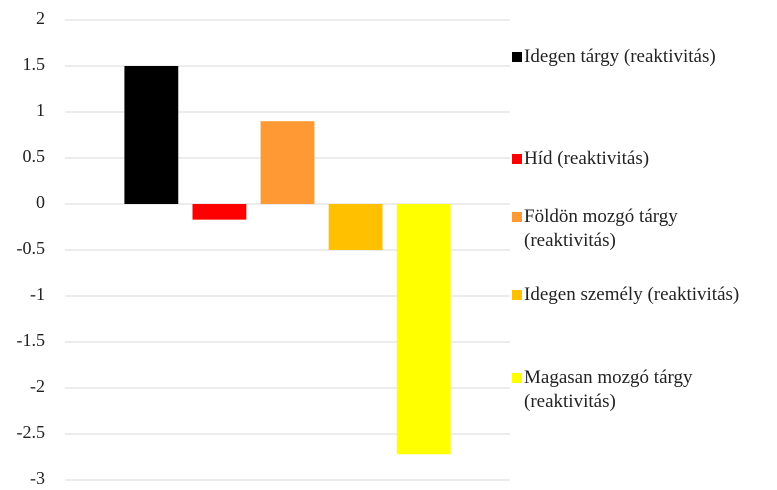 The height and width of the screenshot is (490, 777). Describe the element at coordinates (620, 56) in the screenshot. I see `legend-label: Idegen tárgy (reaktivitás)` at that location.